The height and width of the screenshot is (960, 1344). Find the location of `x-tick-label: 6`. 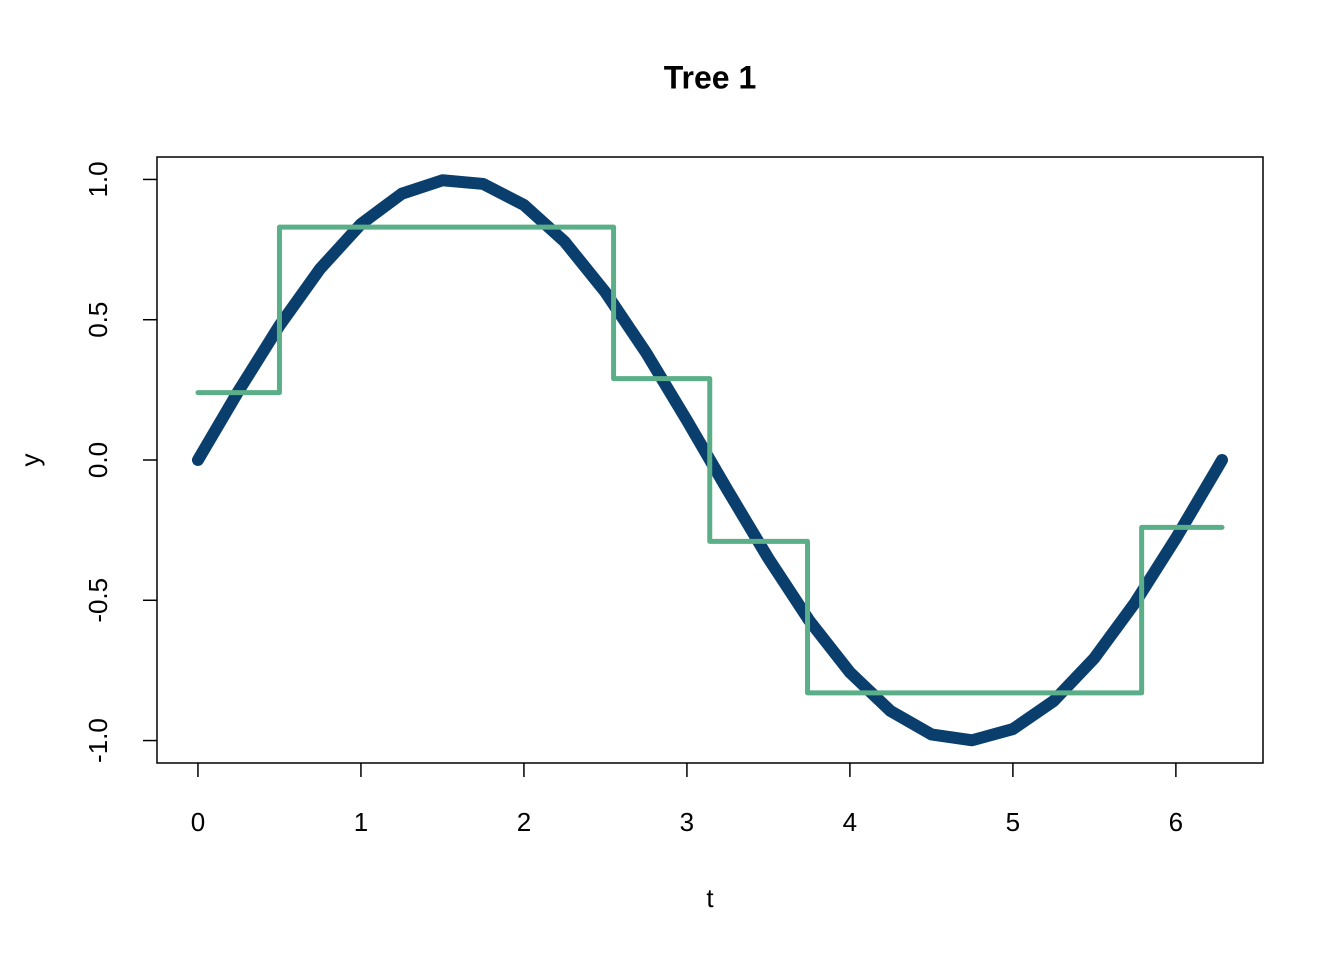

x-tick-label: 6 is located at coordinates (1176, 822).